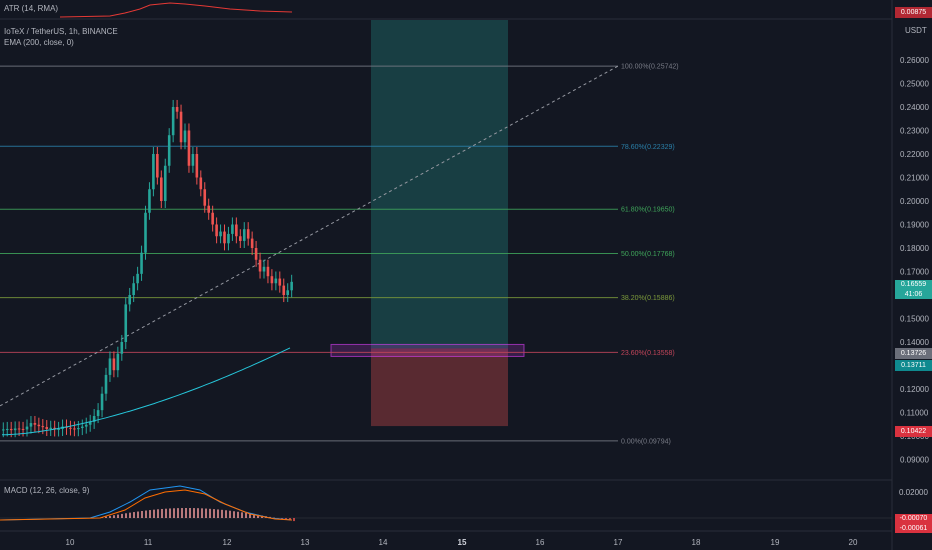 The image size is (932, 550). I want to click on price-tick: 0.15000, so click(914, 319).